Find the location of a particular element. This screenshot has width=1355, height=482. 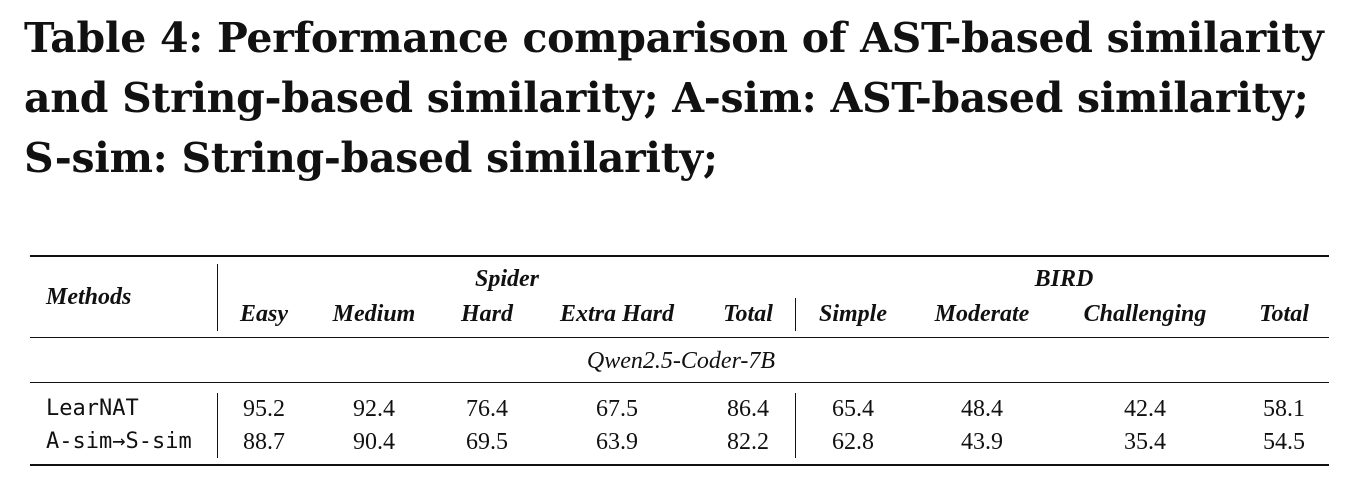

col-header-spider-medium: Medium is located at coordinates (374, 314).